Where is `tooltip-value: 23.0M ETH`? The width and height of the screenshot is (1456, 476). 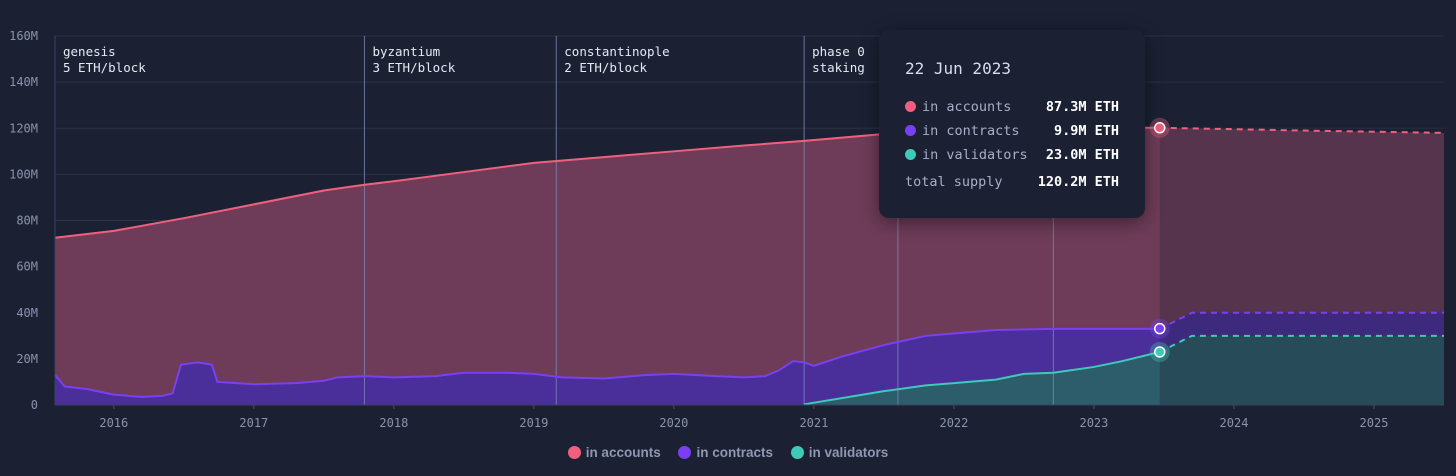 tooltip-value: 23.0M ETH is located at coordinates (1082, 155).